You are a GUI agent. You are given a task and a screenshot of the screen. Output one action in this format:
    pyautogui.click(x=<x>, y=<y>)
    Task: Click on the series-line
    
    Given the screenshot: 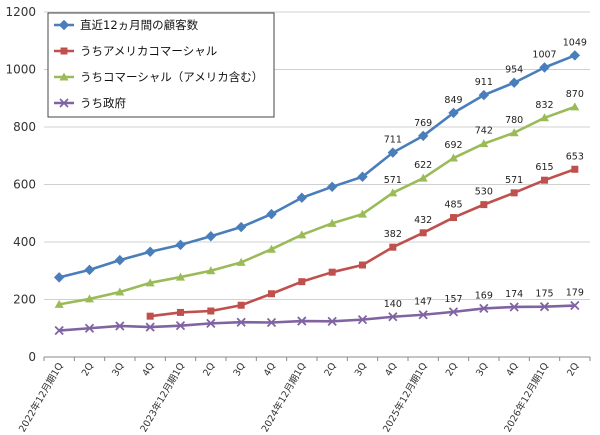 What is the action you would take?
    pyautogui.click(x=317, y=318)
    